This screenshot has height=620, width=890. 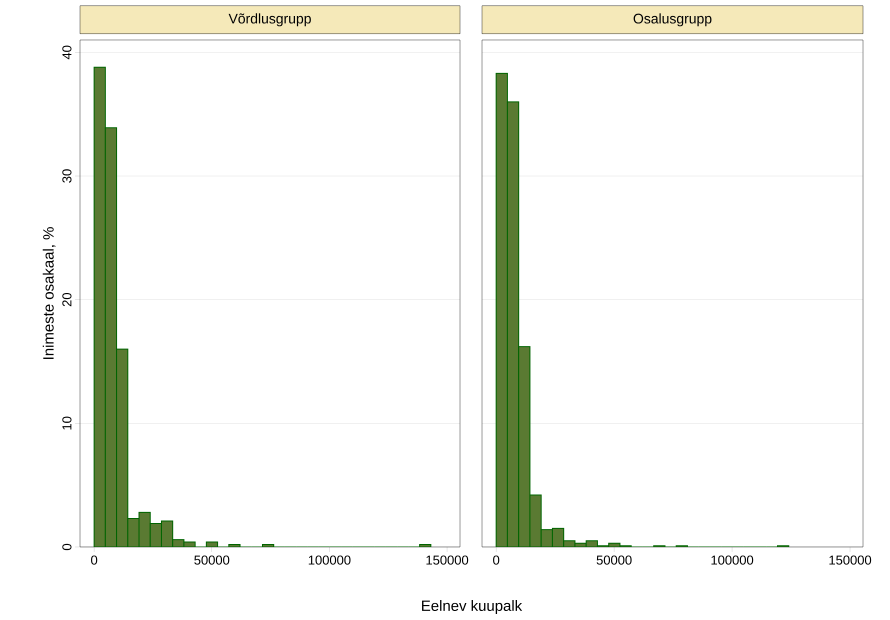 I want to click on chart-title: Võrdlusgrupp, so click(x=269, y=19).